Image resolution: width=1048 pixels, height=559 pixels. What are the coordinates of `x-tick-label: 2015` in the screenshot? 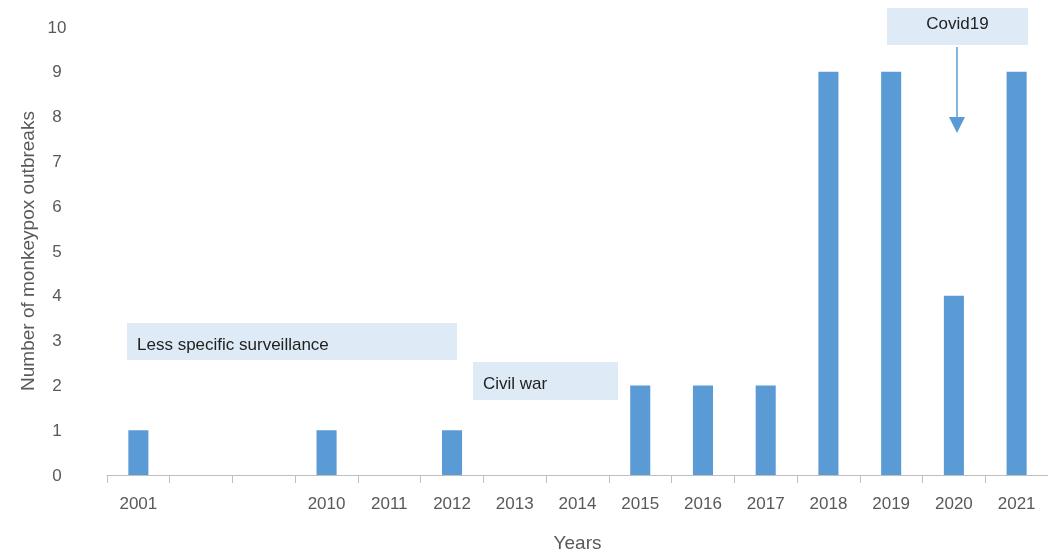 It's located at (640, 503).